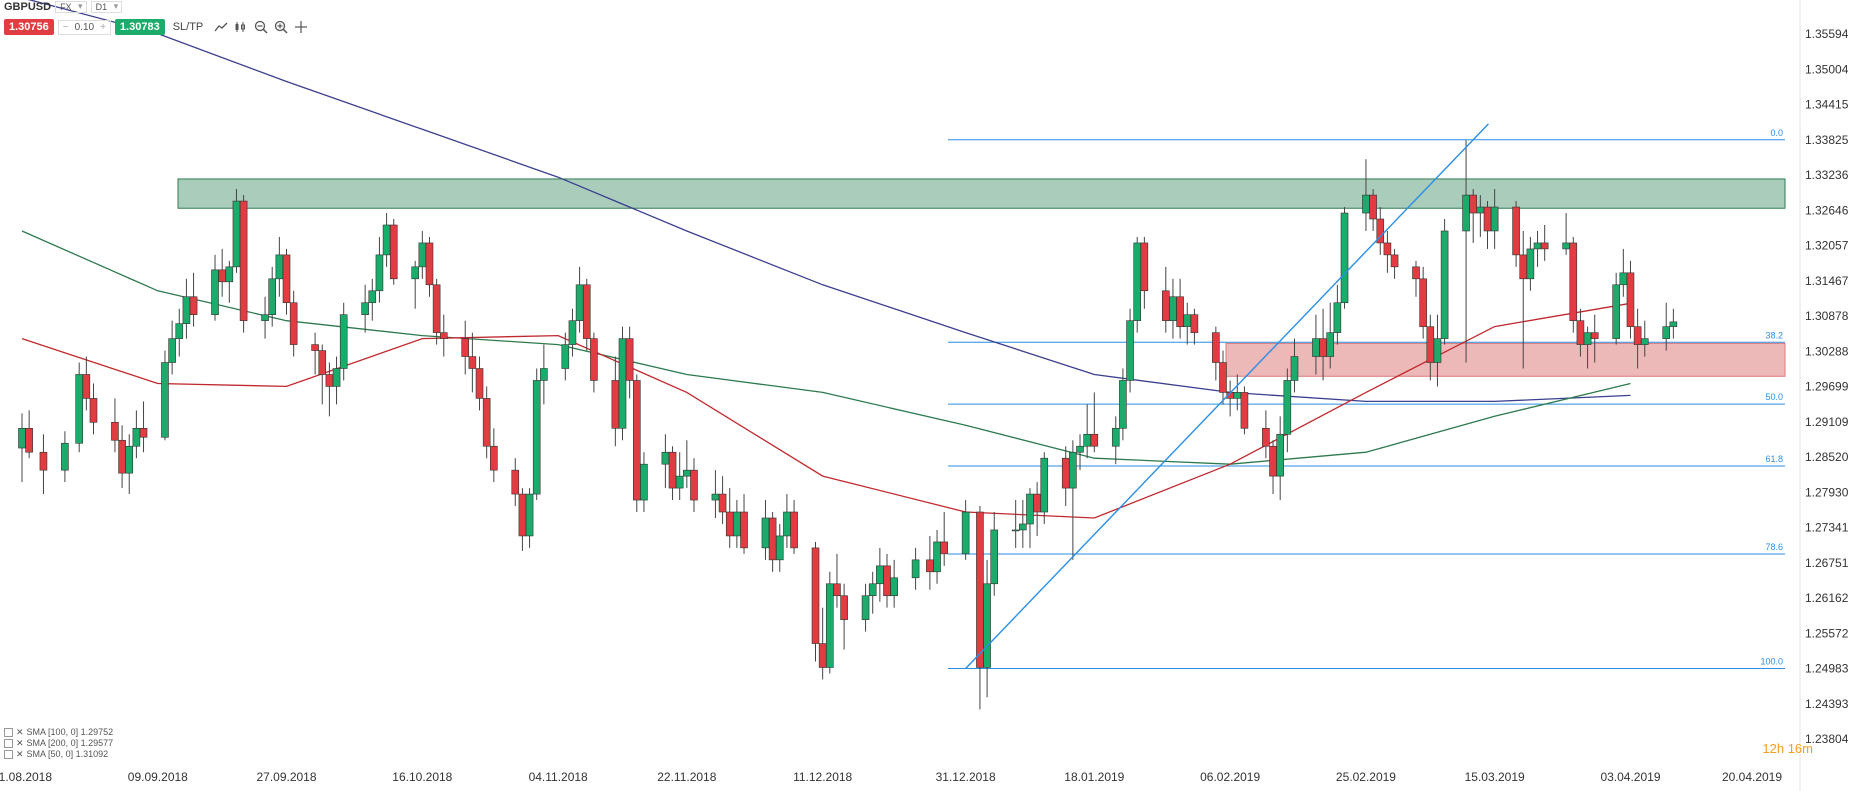  I want to click on sell-price-button: 1.30756, so click(29, 27).